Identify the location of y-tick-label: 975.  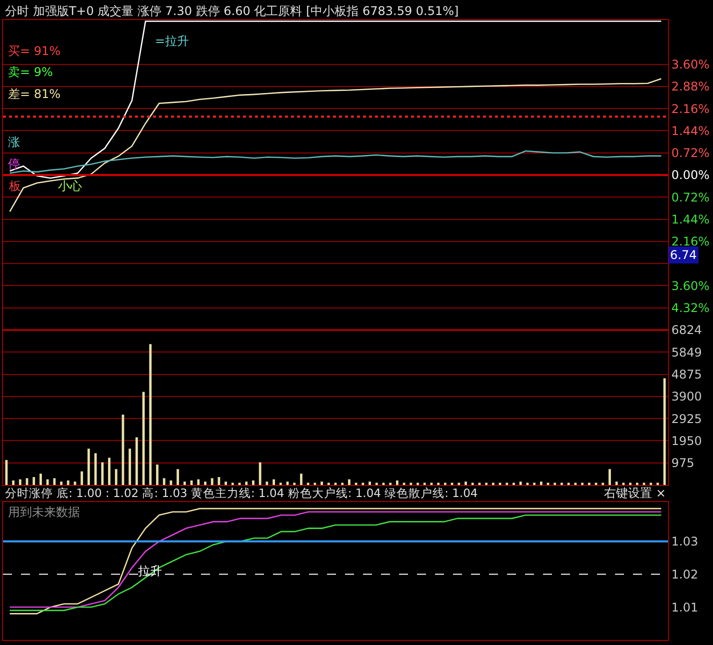
(682, 463).